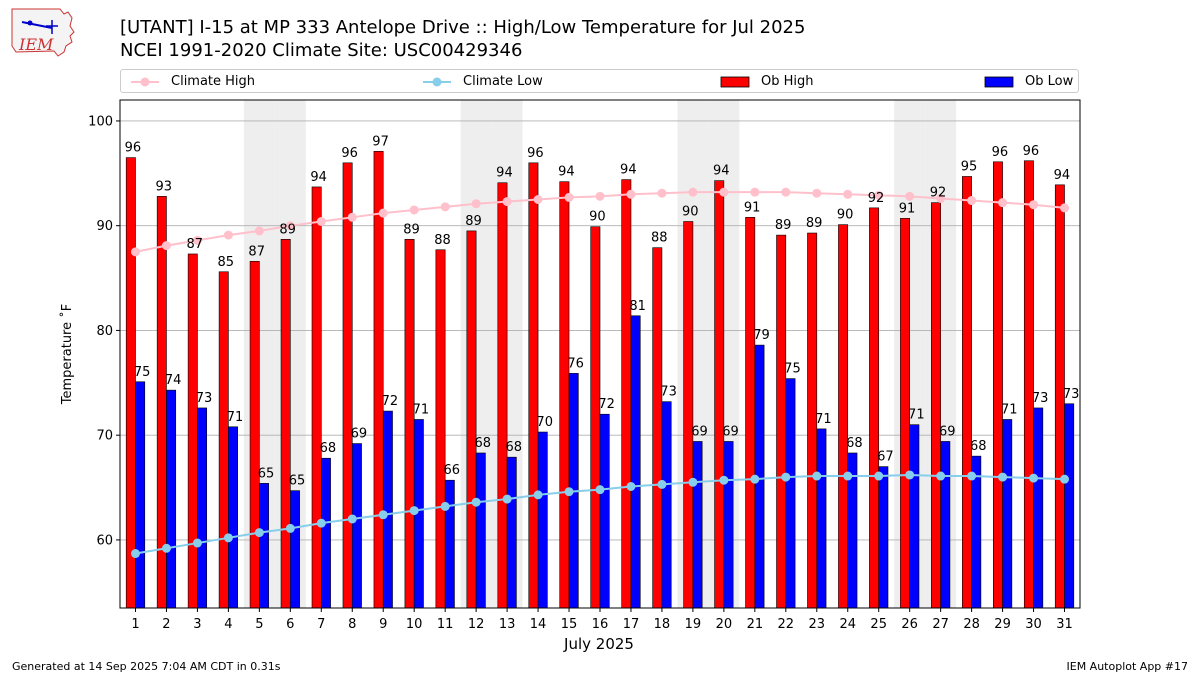  Describe the element at coordinates (421, 409) in the screenshot. I see `data-label-ob-low-day-10: 71` at that location.